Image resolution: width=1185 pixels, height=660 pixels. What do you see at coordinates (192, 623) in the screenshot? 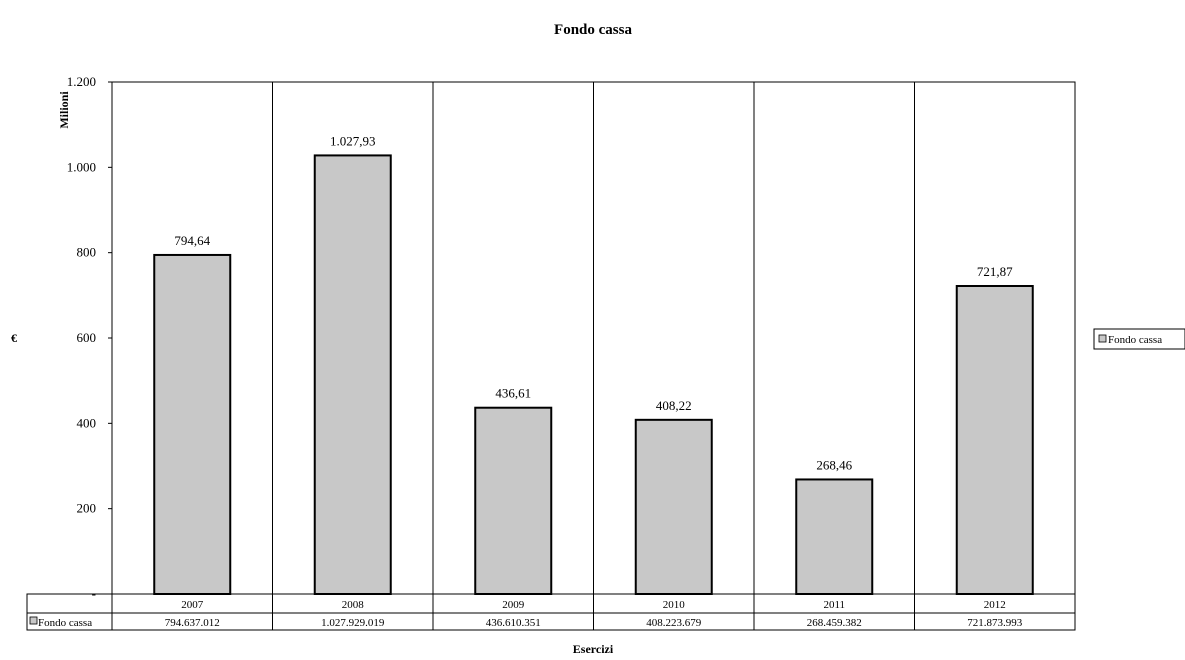
I see `data-table-cell: 794.637.012` at bounding box center [192, 623].